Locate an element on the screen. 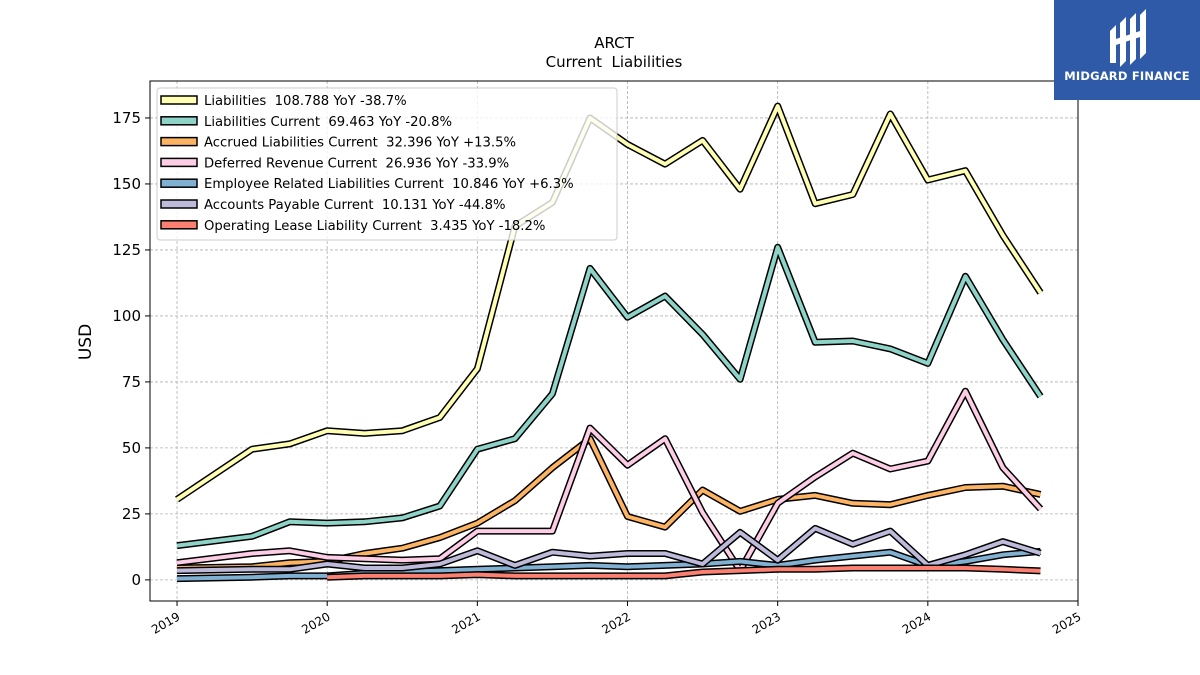  y-tick-label: 175 is located at coordinates (126, 118).